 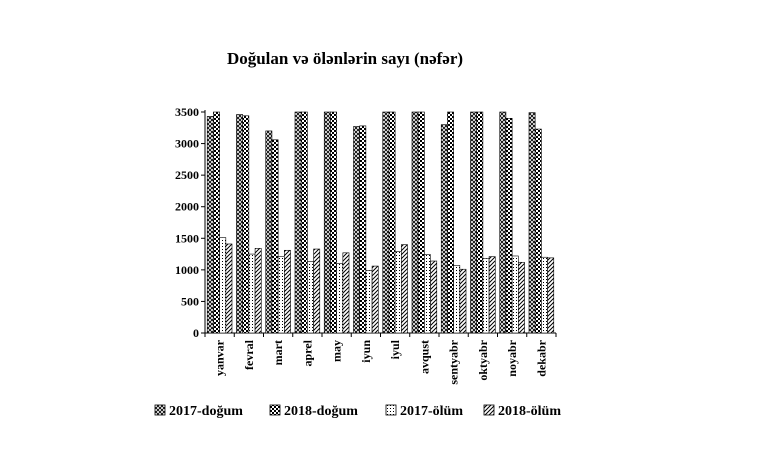 I want to click on y-tick-label: 1000, so click(x=187, y=270).